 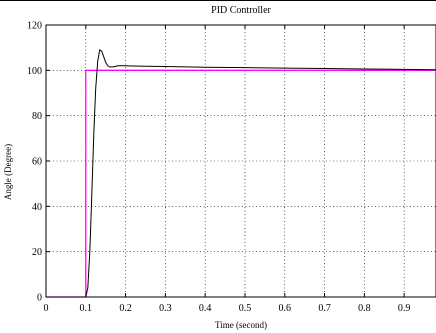 I want to click on x-tick-label: 0, so click(x=46, y=308).